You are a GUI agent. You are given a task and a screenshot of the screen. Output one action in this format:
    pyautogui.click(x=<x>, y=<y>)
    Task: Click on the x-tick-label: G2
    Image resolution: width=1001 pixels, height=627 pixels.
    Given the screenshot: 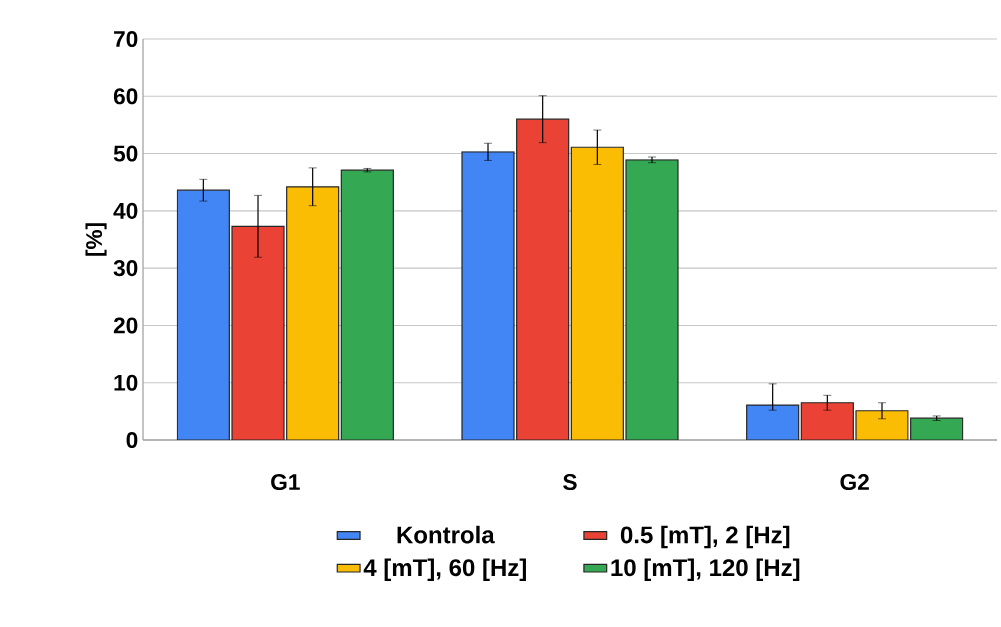 What is the action you would take?
    pyautogui.click(x=854, y=482)
    